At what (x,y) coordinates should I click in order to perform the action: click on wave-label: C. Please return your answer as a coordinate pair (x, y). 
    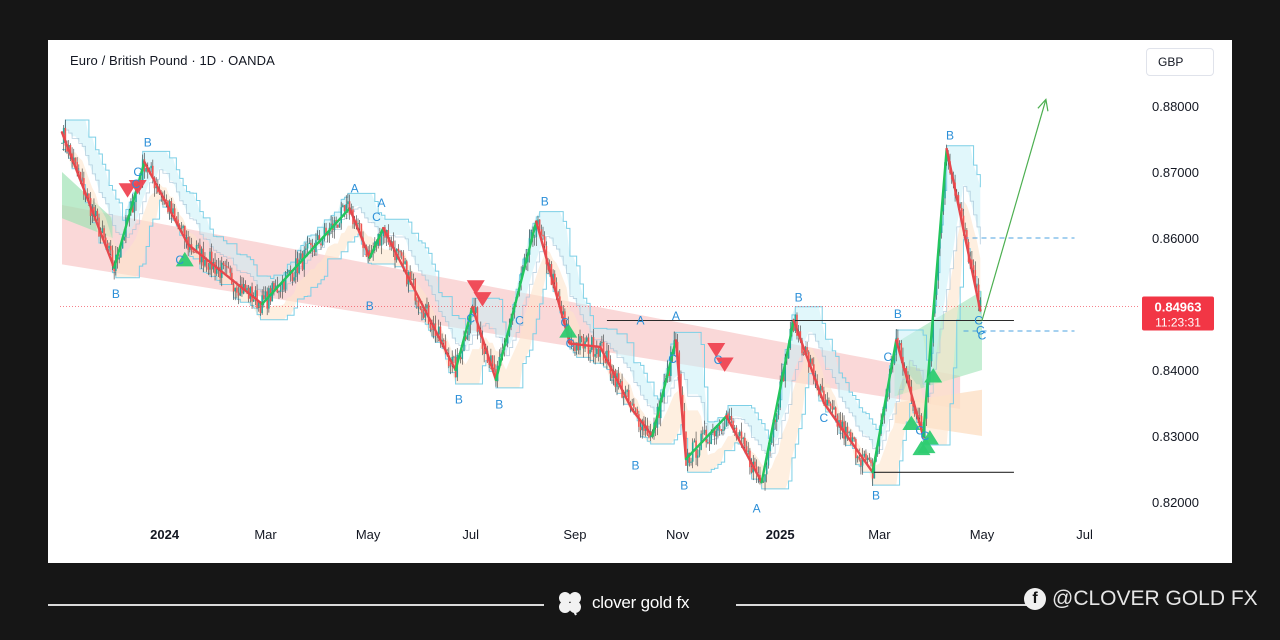
    Looking at the image, I should click on (824, 418).